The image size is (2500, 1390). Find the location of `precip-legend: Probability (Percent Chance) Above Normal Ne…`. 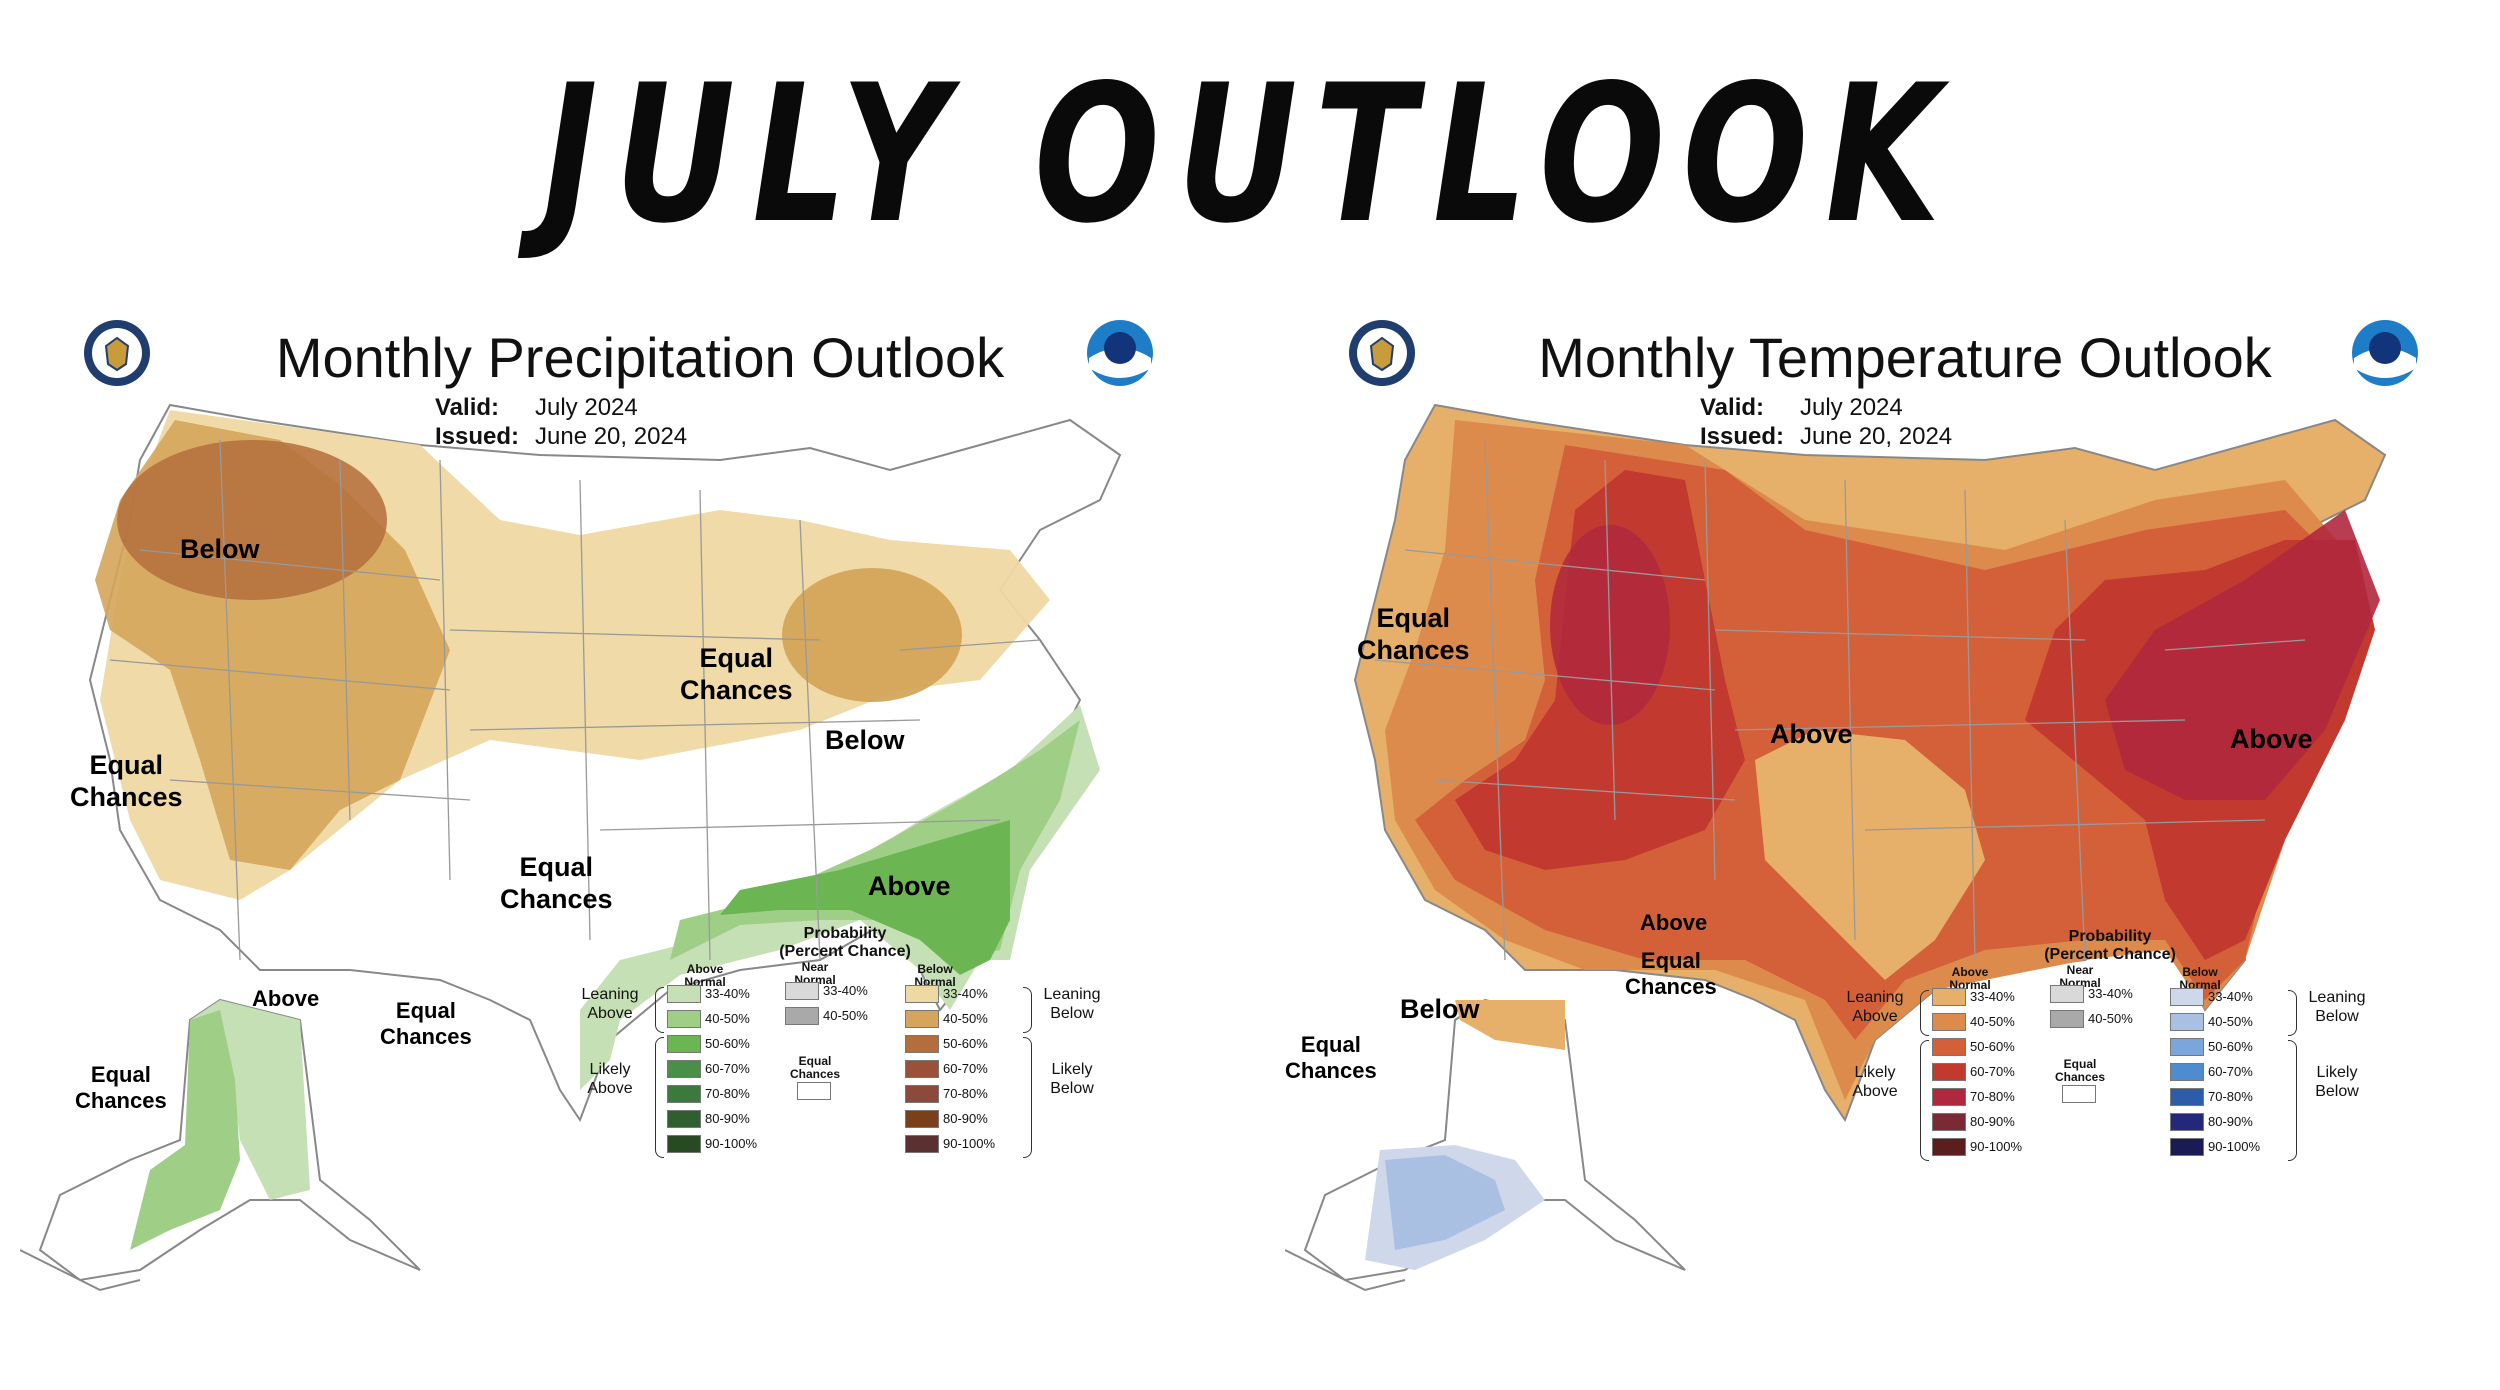

precip-legend: Probability (Percent Chance) Above Normal Ne… is located at coordinates (845, 1041).